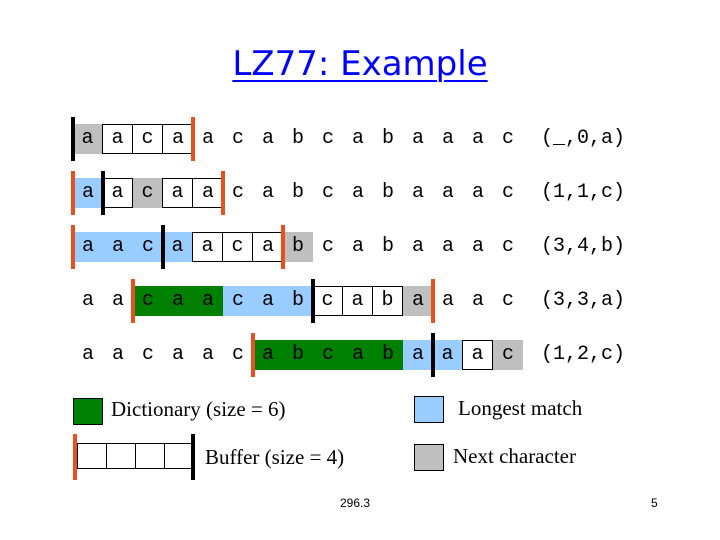 The image size is (720, 540). What do you see at coordinates (583, 300) in the screenshot?
I see `output-triple: (3,3,a)` at bounding box center [583, 300].